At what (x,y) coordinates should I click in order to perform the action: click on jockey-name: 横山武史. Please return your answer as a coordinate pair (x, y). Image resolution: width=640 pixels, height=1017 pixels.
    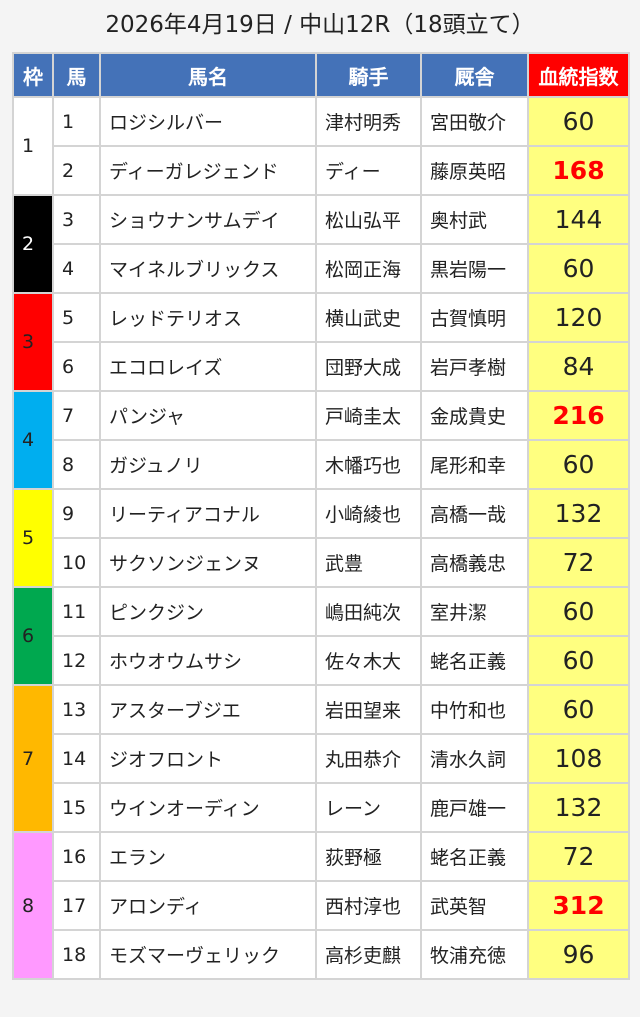
    Looking at the image, I should click on (368, 317).